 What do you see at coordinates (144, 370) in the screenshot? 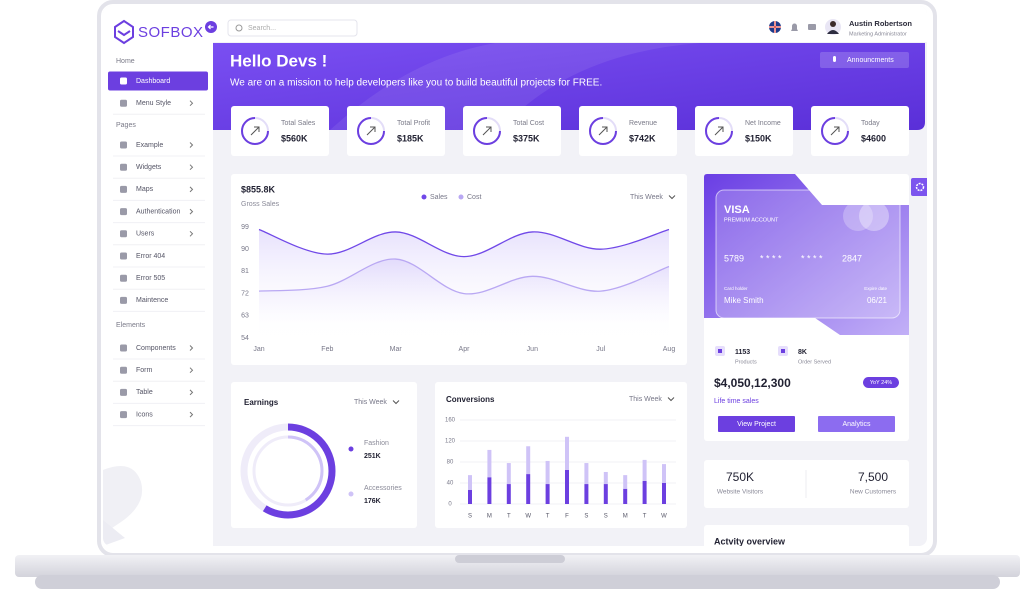
I see `sidebar-item: Form` at bounding box center [144, 370].